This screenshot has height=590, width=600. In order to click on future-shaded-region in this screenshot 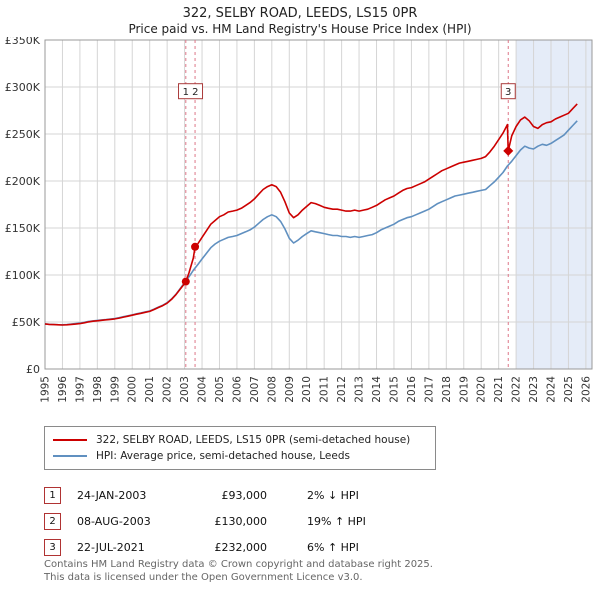, I will do `click(554, 204)`.